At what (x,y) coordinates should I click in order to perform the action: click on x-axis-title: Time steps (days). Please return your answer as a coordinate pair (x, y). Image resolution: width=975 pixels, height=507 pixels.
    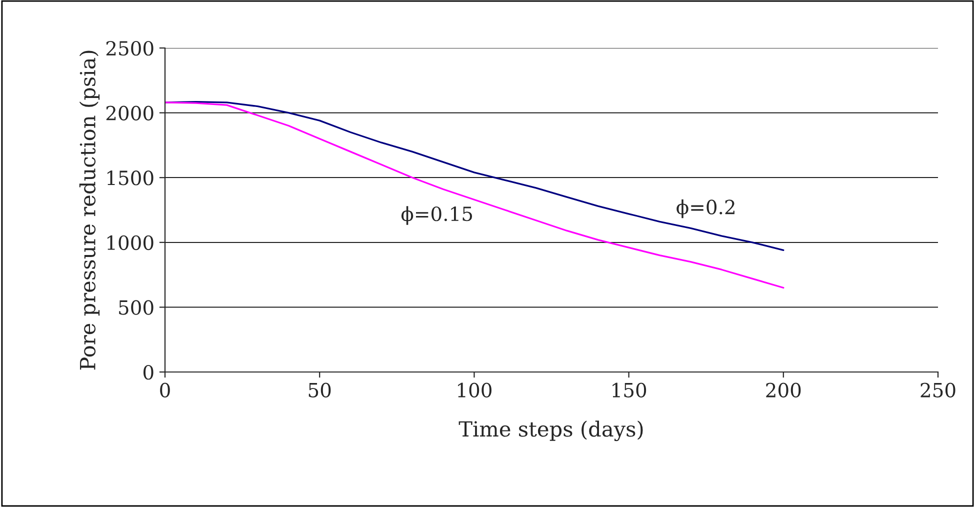
    Looking at the image, I should click on (550, 431).